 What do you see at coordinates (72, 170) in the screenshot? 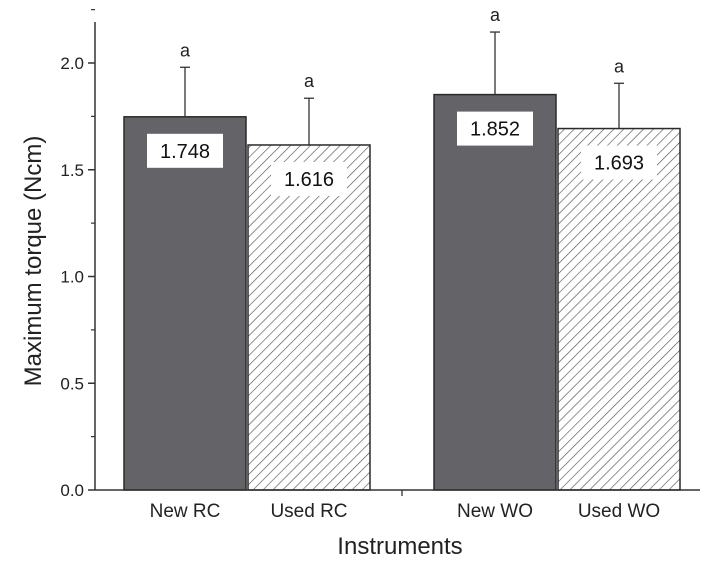
I see `y-tick-label-3: 1.5` at bounding box center [72, 170].